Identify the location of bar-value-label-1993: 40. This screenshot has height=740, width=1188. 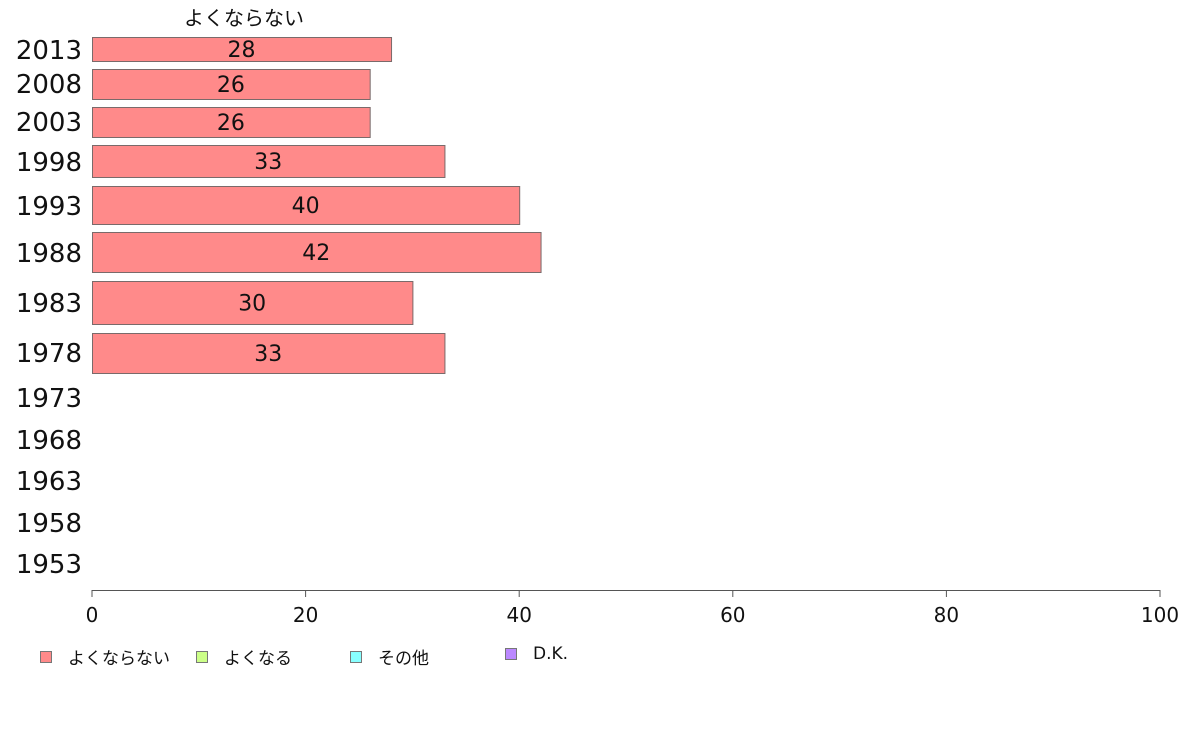
(306, 206).